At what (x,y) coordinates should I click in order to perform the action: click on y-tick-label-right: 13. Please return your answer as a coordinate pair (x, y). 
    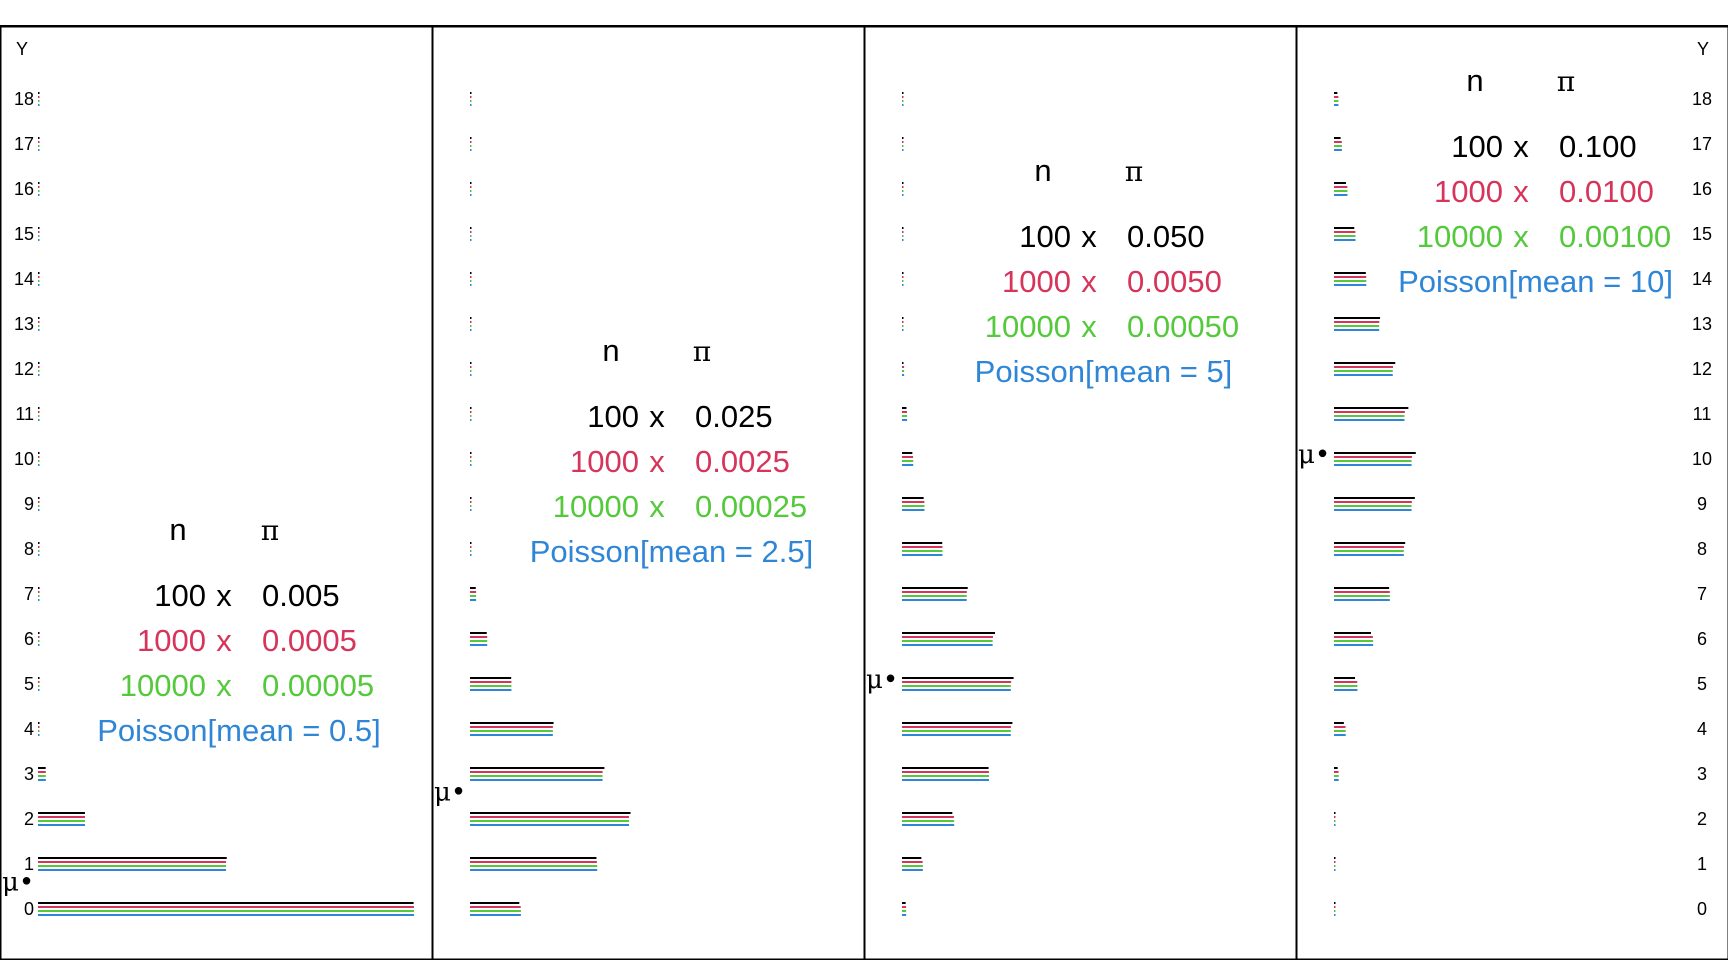
    Looking at the image, I should click on (1702, 324).